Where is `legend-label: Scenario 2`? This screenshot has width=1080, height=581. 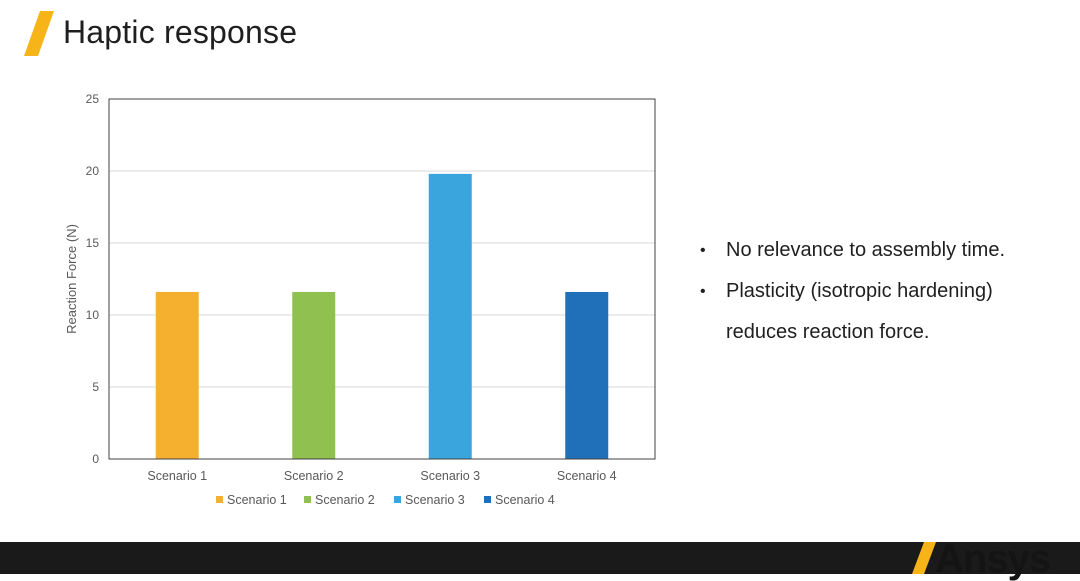
legend-label: Scenario 2 is located at coordinates (345, 500).